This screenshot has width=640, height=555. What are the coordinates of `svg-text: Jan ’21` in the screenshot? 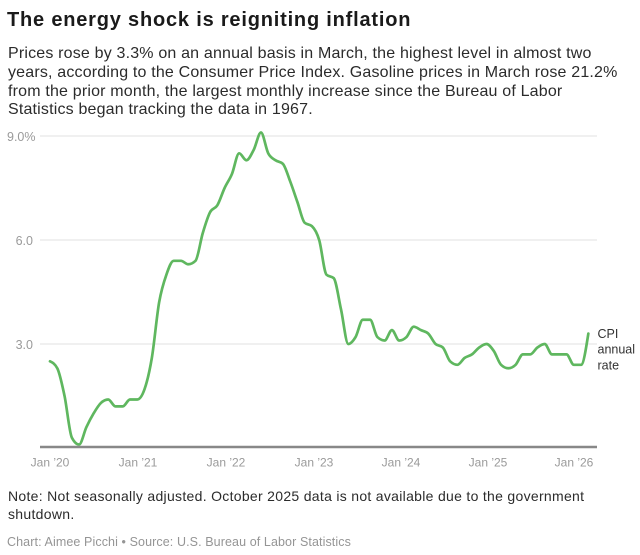 It's located at (138, 463).